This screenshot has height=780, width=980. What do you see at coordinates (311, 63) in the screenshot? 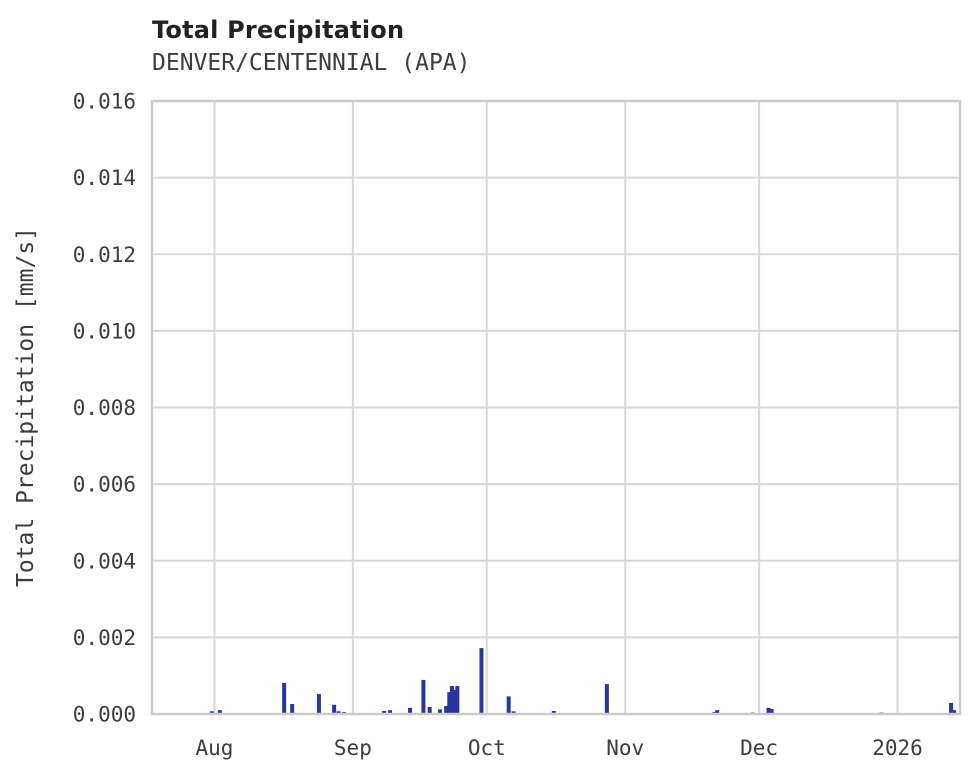
I see `chart-subtitle: DENVER/CENTENNIAL (APA)` at bounding box center [311, 63].